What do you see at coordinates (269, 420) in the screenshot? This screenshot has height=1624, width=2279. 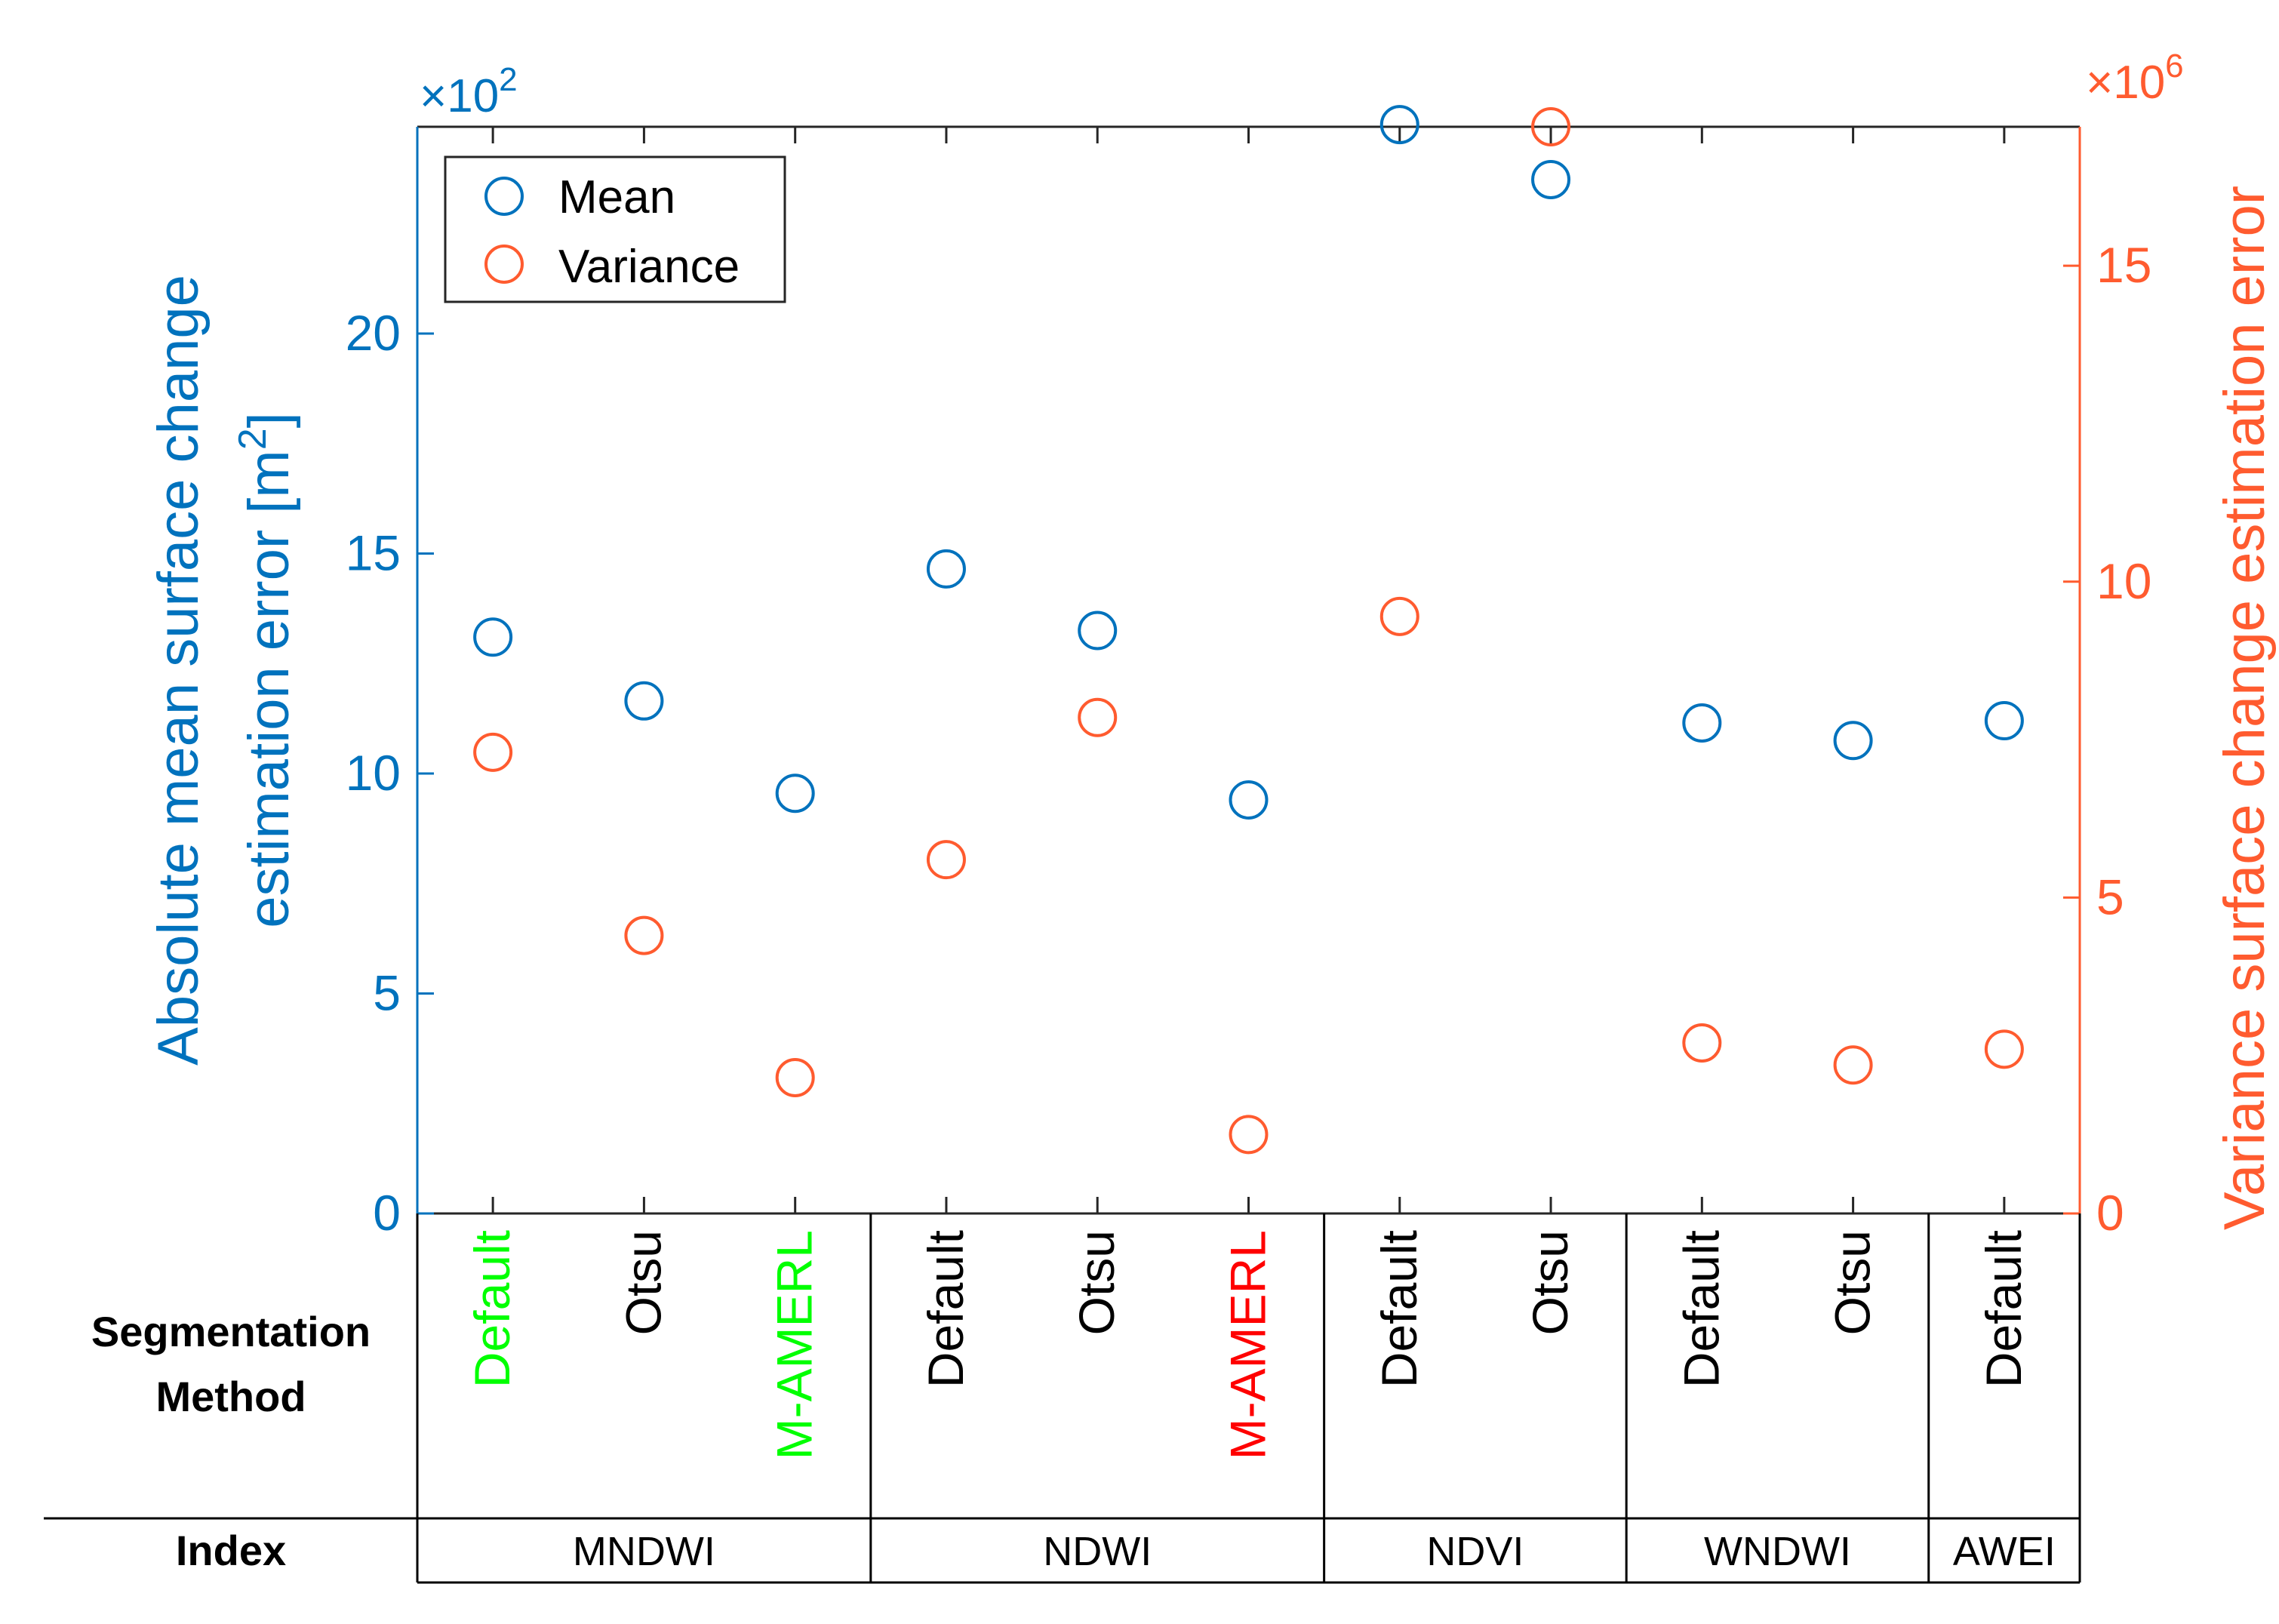 I see `left-axis-label-end: ]` at bounding box center [269, 420].